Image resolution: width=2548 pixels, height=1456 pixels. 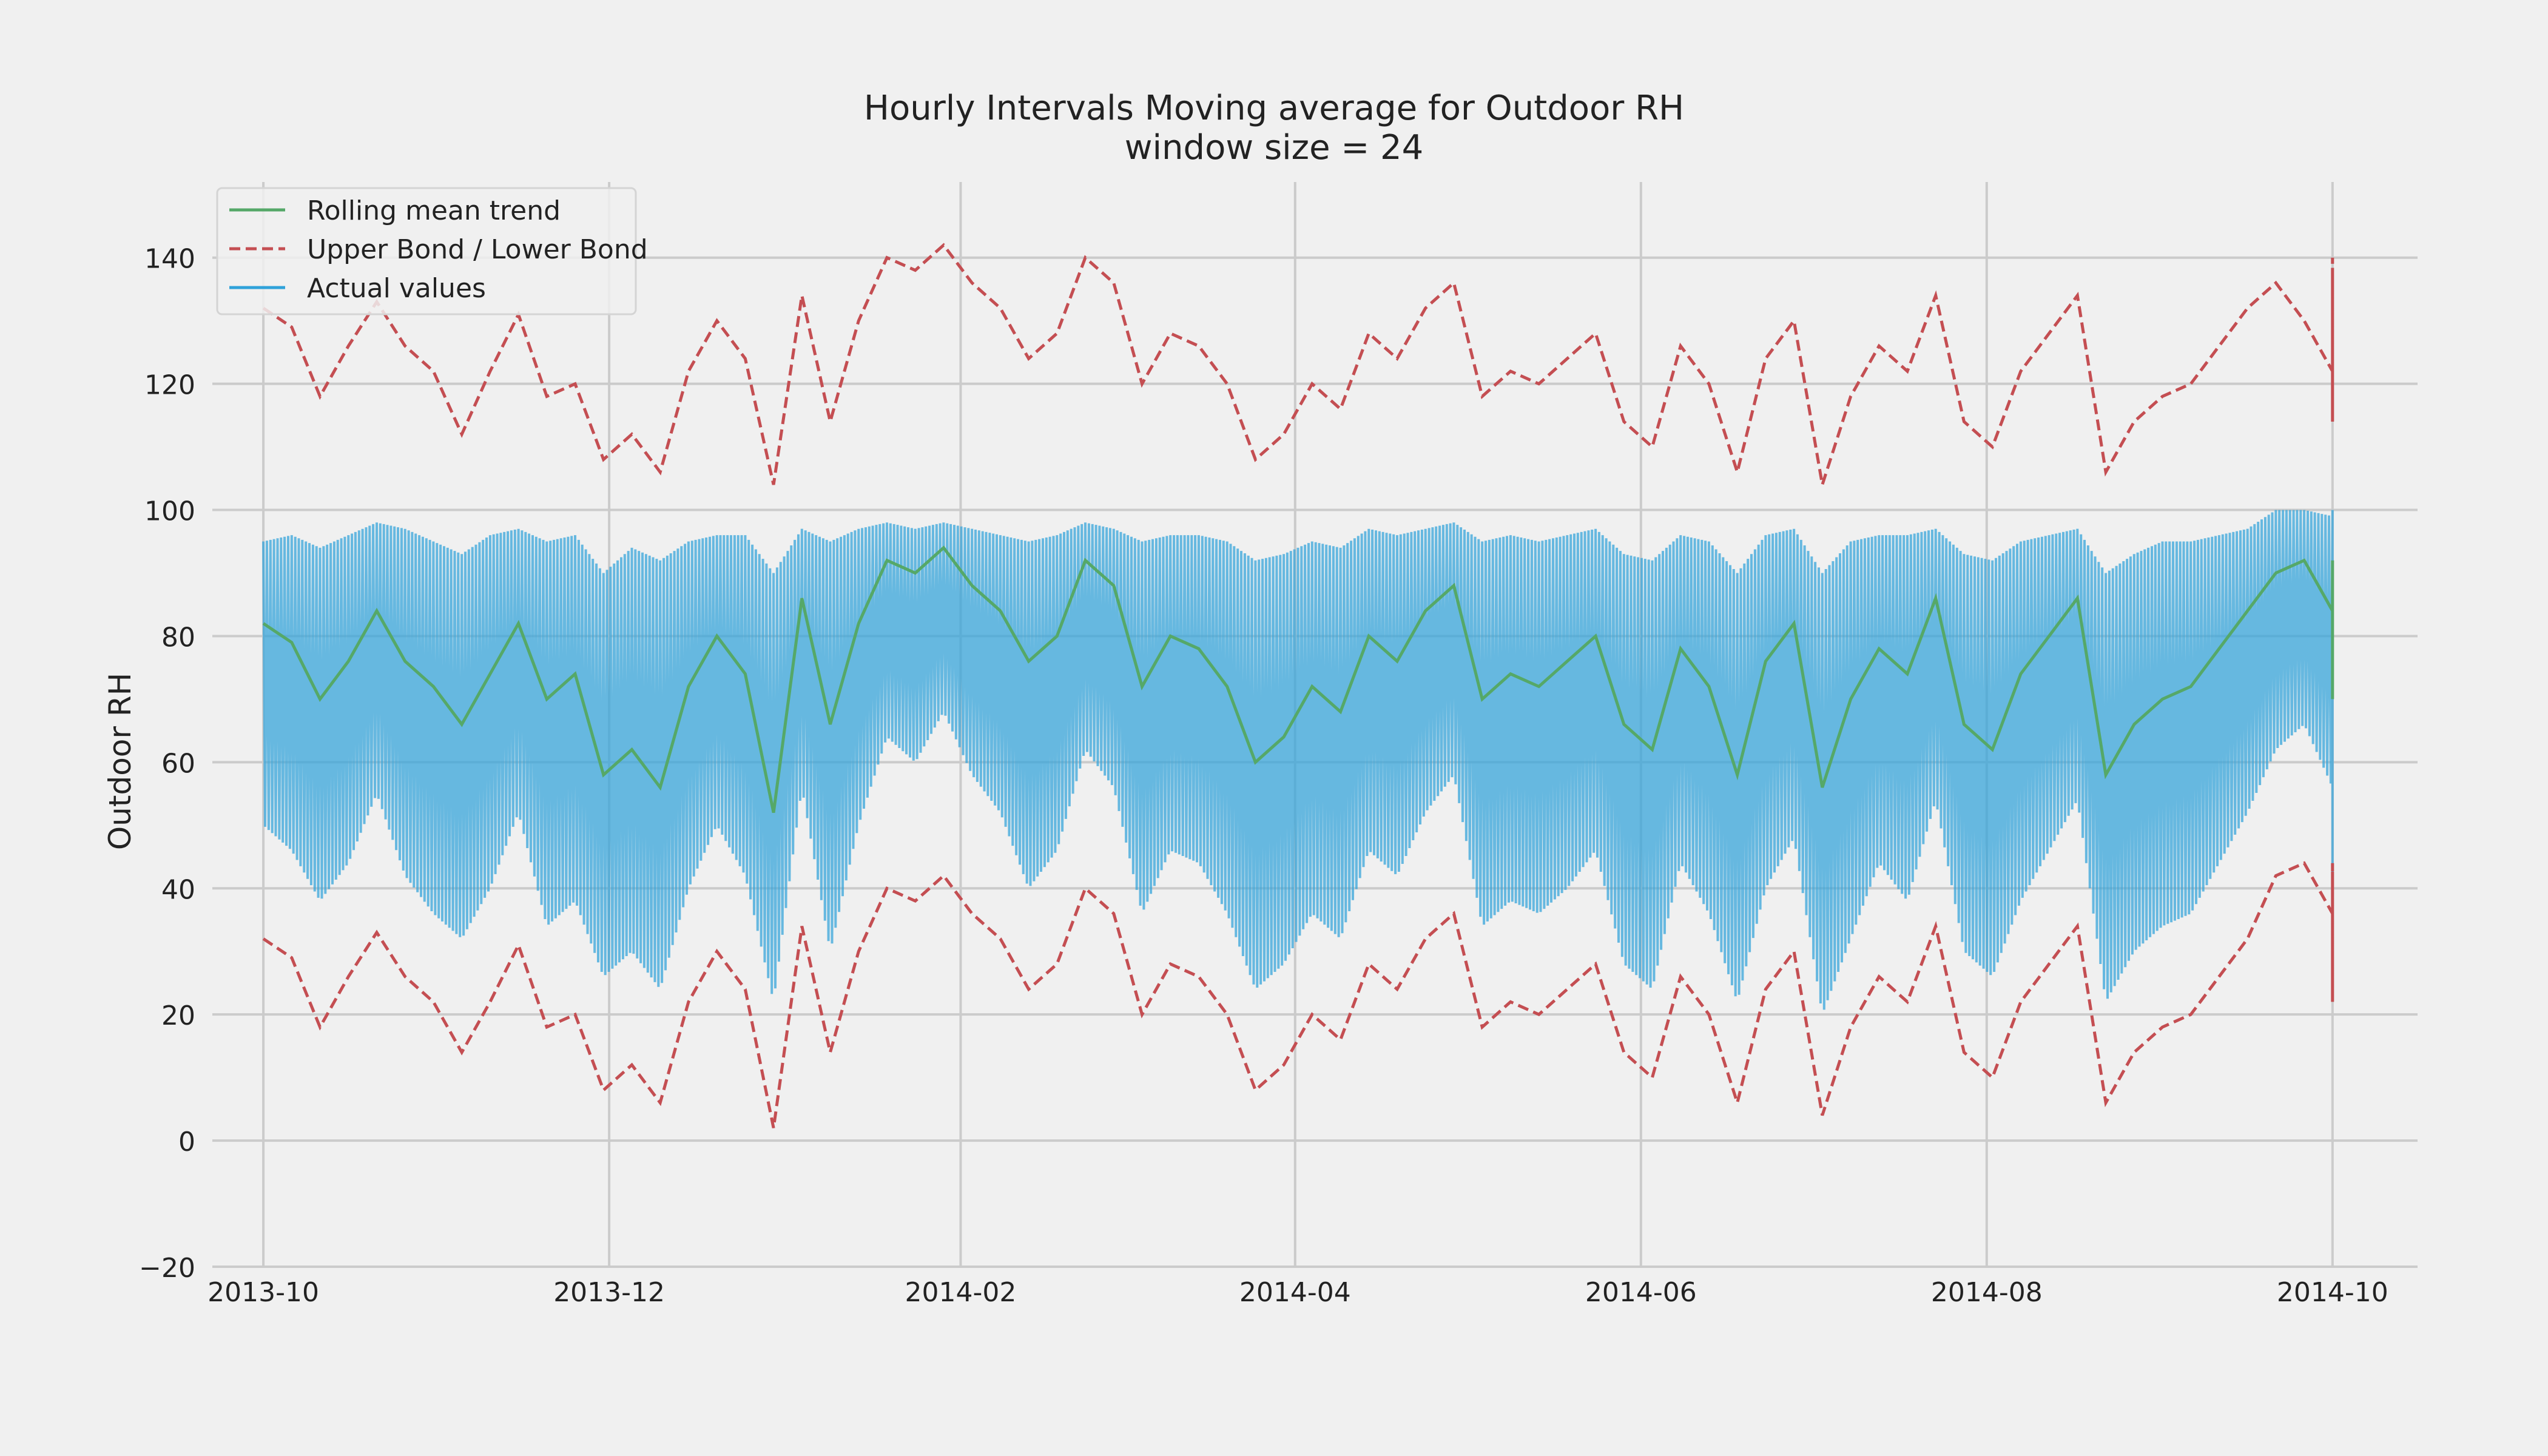 I want to click on y-tick-label: 120, so click(x=169, y=385).